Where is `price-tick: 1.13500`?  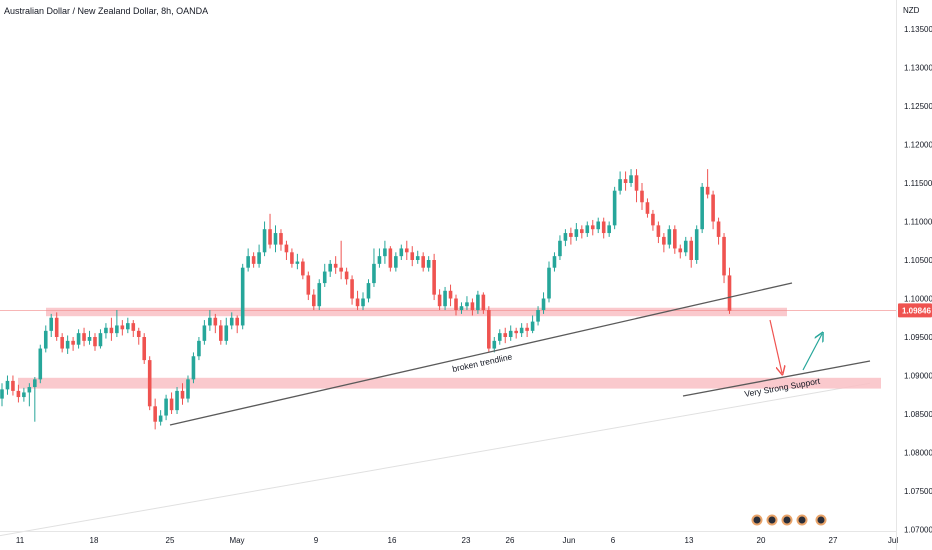 price-tick: 1.13500 is located at coordinates (918, 29).